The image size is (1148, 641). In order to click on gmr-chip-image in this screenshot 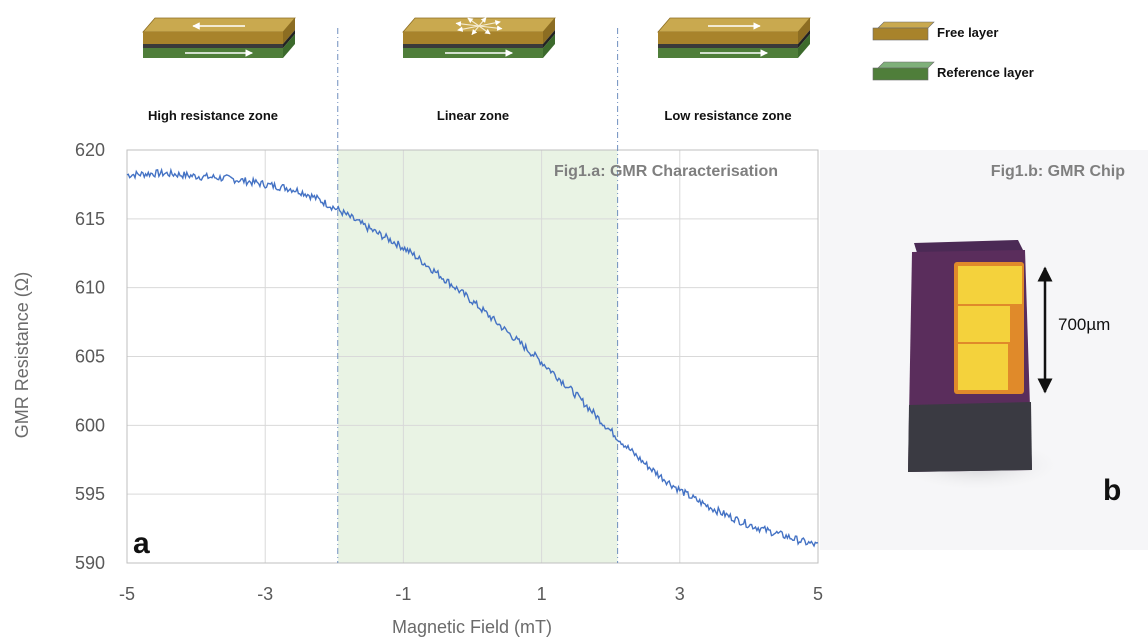, I will do `click(970, 356)`.